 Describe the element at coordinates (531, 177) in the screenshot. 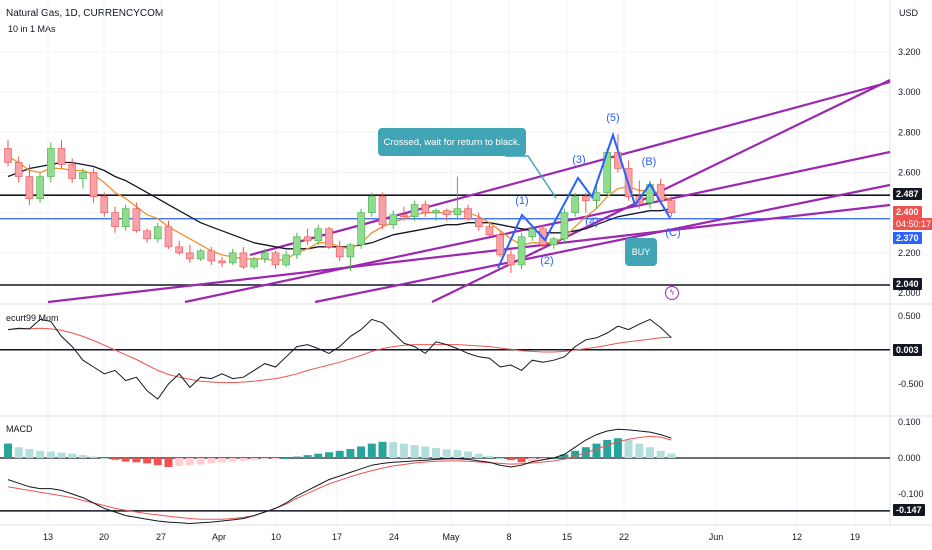

I see `callout-pointer` at that location.